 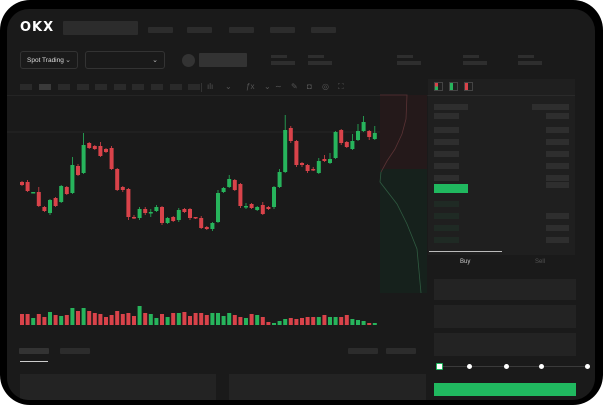 What do you see at coordinates (210, 86) in the screenshot?
I see `candle-type-icon: ılı` at bounding box center [210, 86].